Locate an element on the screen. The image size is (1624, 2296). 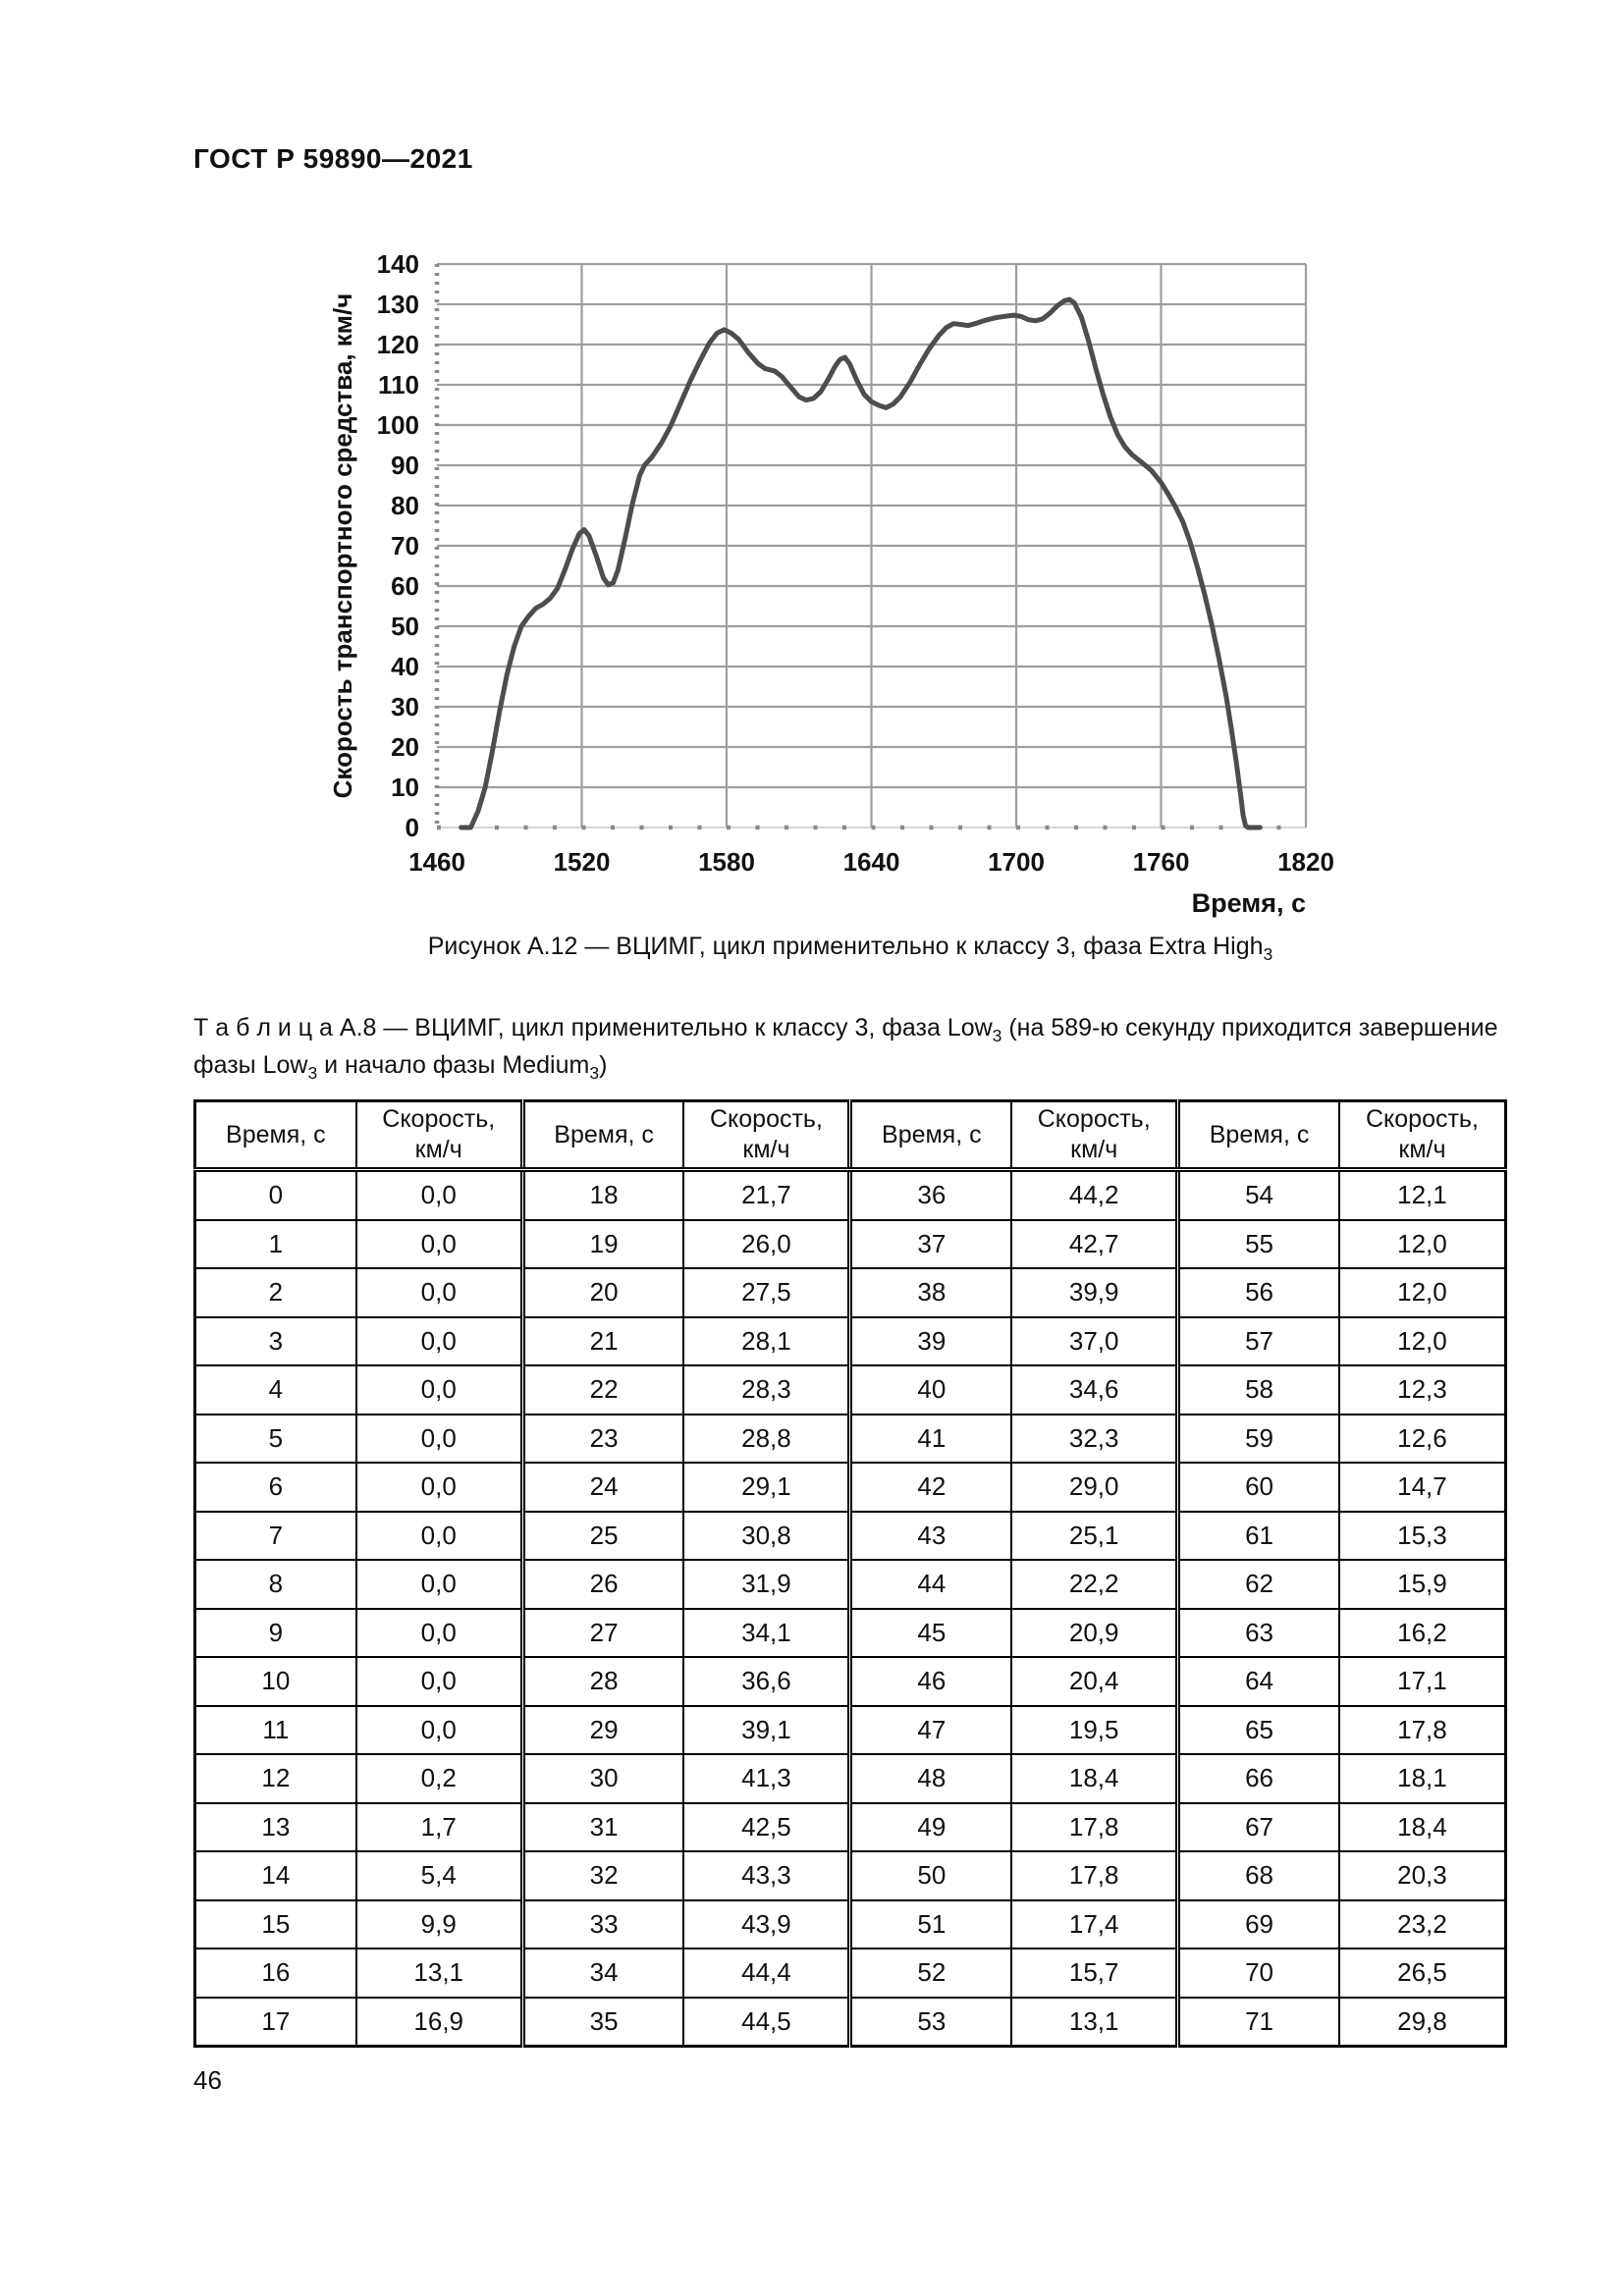
table-row: 2 0,0 20 27,5 38 39,9 56 12,0 is located at coordinates (850, 1293).